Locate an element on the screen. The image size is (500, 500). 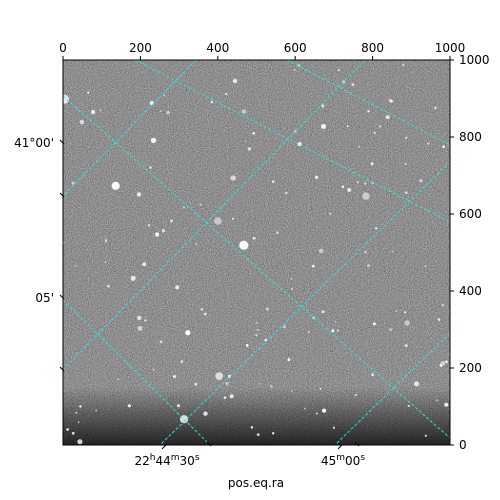
top-tick-label: 0 is located at coordinates (63, 48).